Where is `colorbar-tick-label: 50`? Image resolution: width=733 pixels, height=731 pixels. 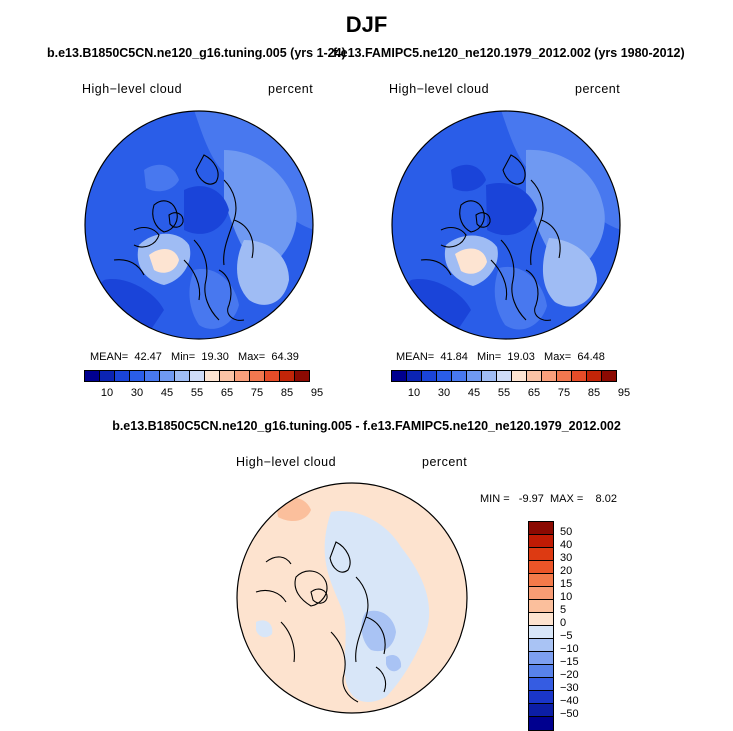 colorbar-tick-label: 50 is located at coordinates (566, 532).